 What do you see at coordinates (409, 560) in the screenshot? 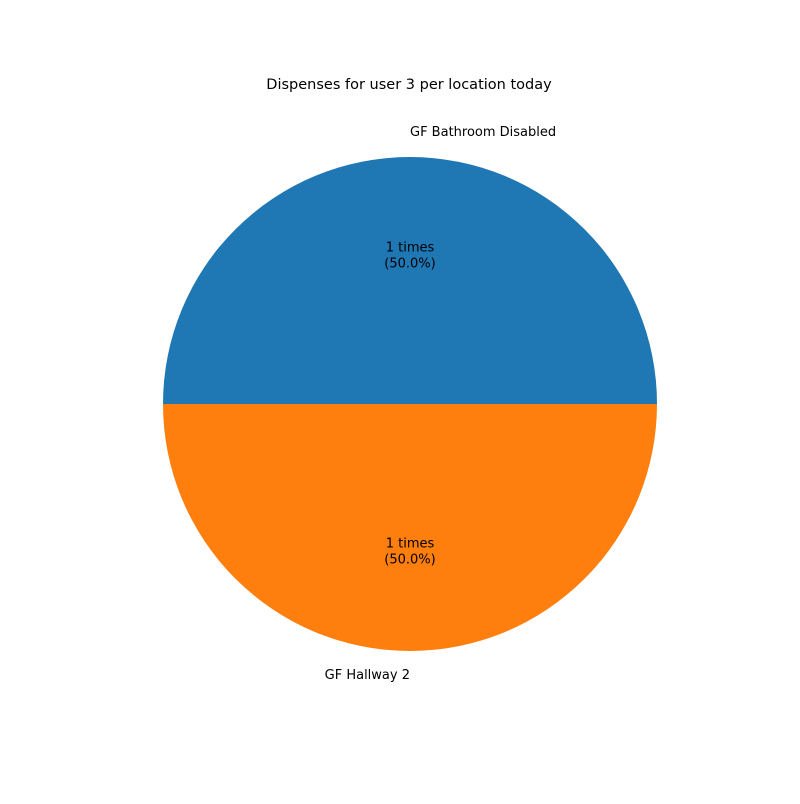
I see `slice-percent-label-2: (50.0%)` at bounding box center [409, 560].